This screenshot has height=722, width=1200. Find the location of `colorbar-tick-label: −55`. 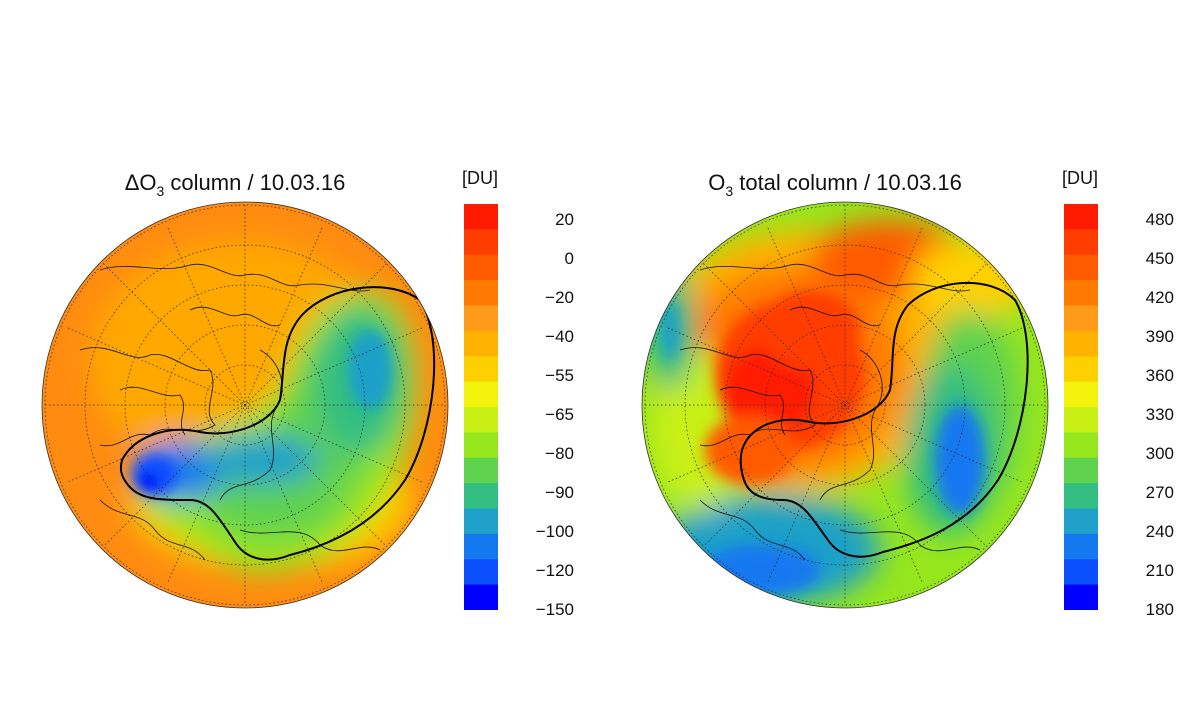

colorbar-tick-label: −55 is located at coordinates (559, 375).